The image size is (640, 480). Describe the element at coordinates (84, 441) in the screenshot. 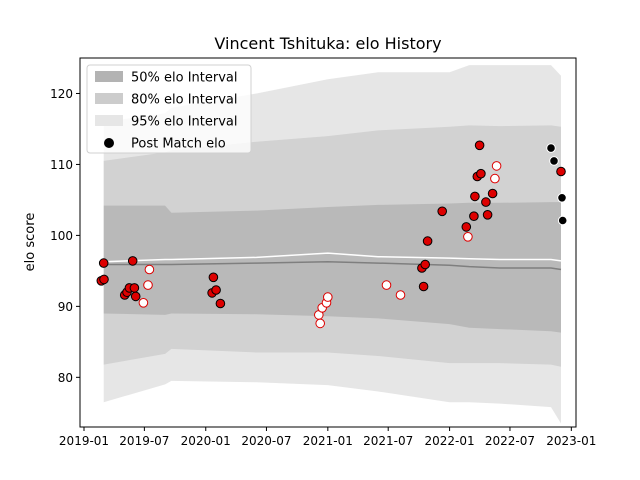

I see `x-tick-label-0: 2019-01` at that location.